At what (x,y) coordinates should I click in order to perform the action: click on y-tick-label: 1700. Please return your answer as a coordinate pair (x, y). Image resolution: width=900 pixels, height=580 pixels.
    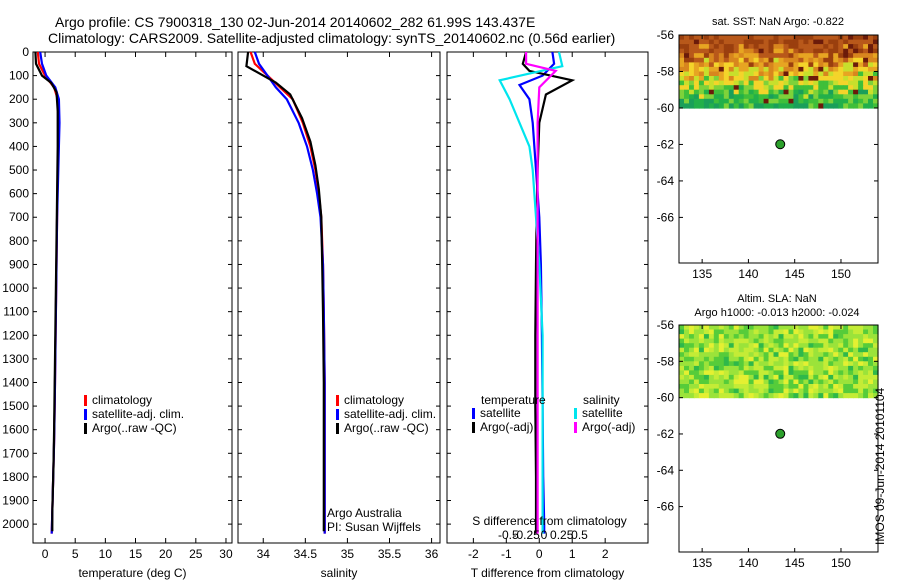
    Looking at the image, I should click on (15, 453).